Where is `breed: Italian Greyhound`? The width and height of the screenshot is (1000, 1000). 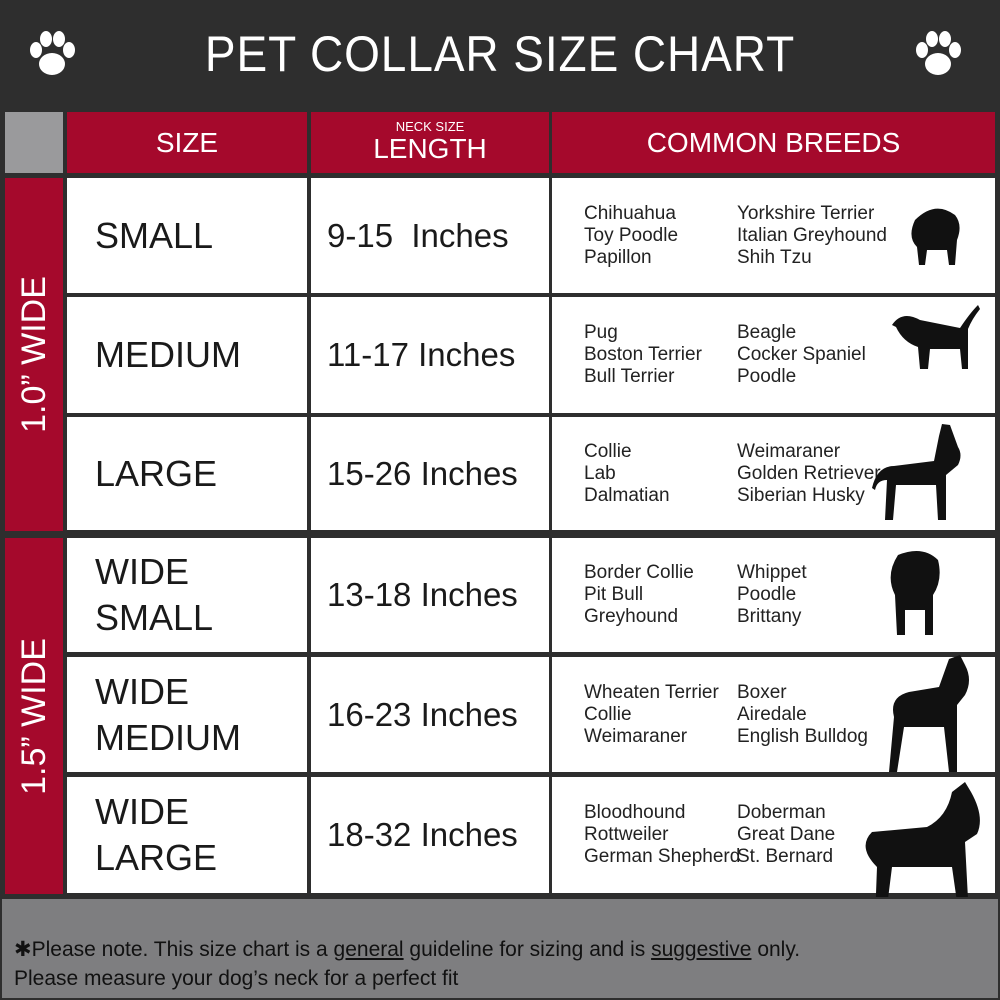
breed: Italian Greyhound is located at coordinates (812, 235).